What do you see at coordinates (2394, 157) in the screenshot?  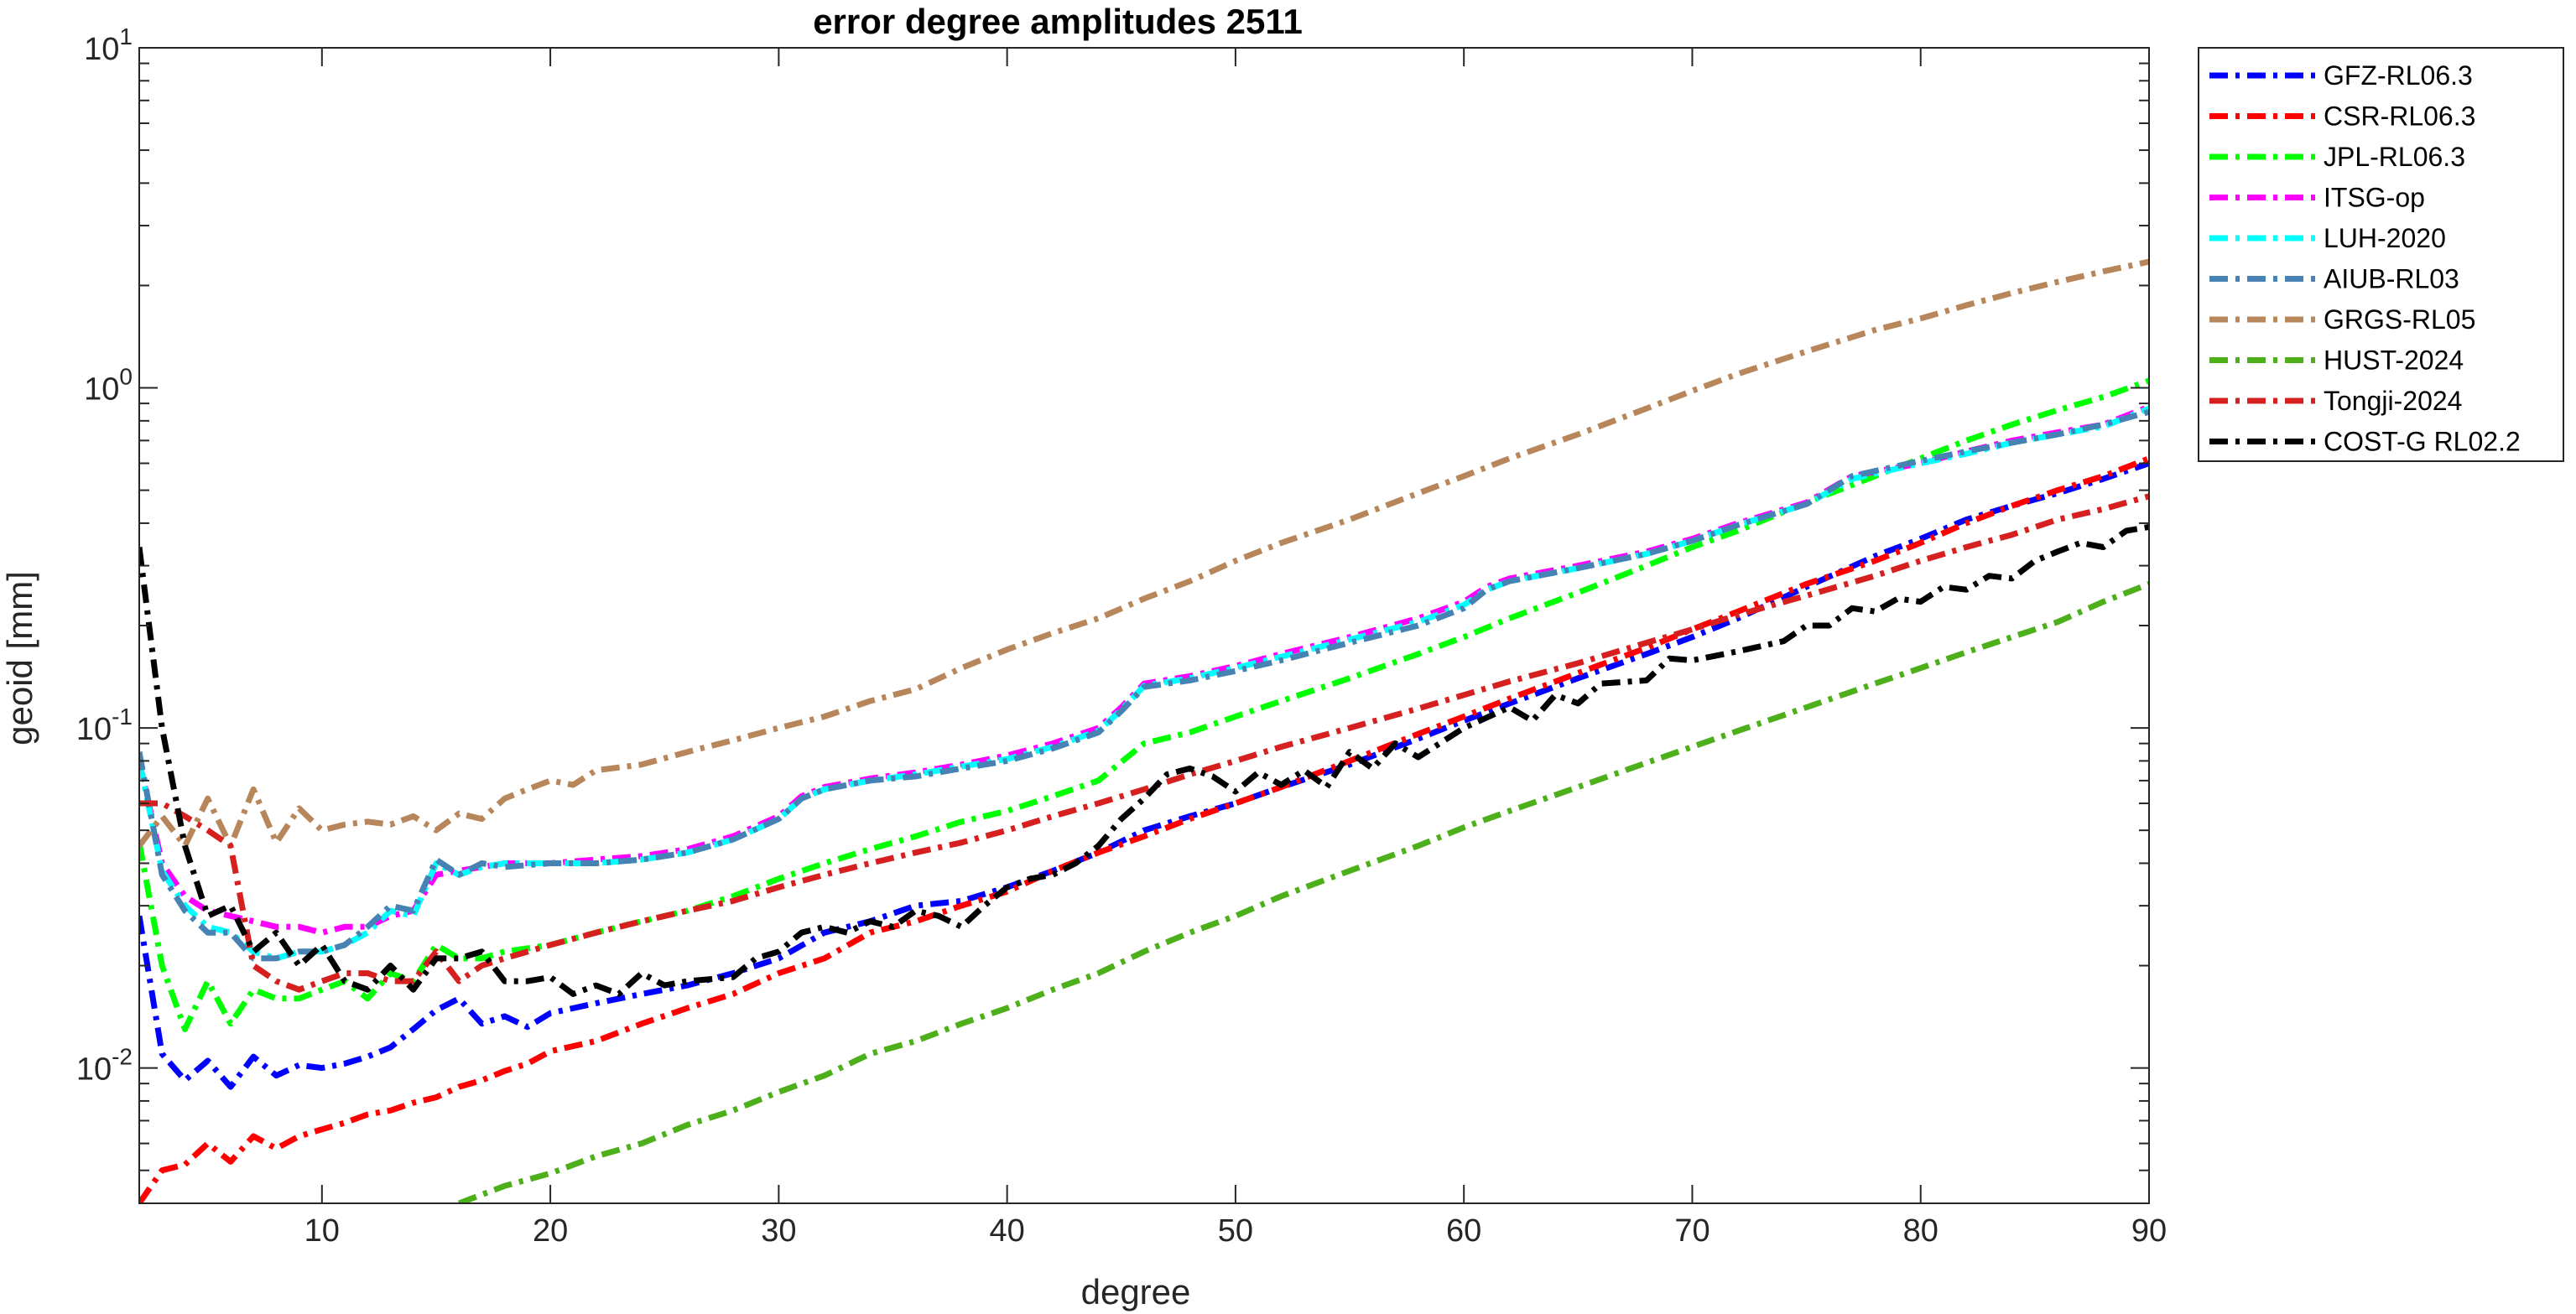 I see `legend-label: JPL-RL06.3` at bounding box center [2394, 157].